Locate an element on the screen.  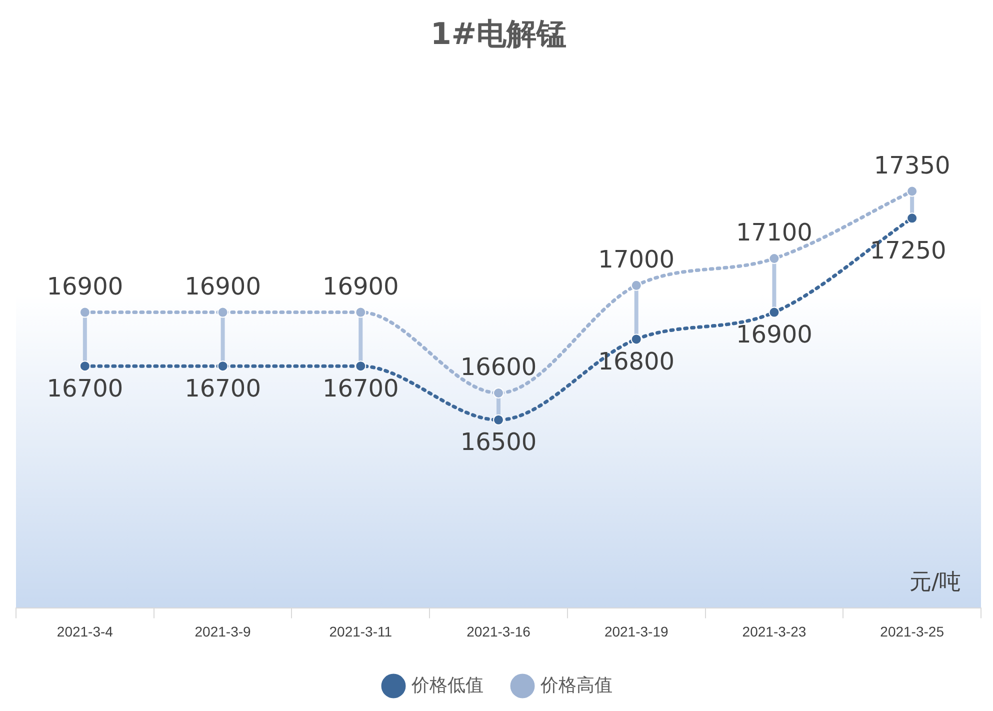
data-label: 17350 is located at coordinates (912, 165).